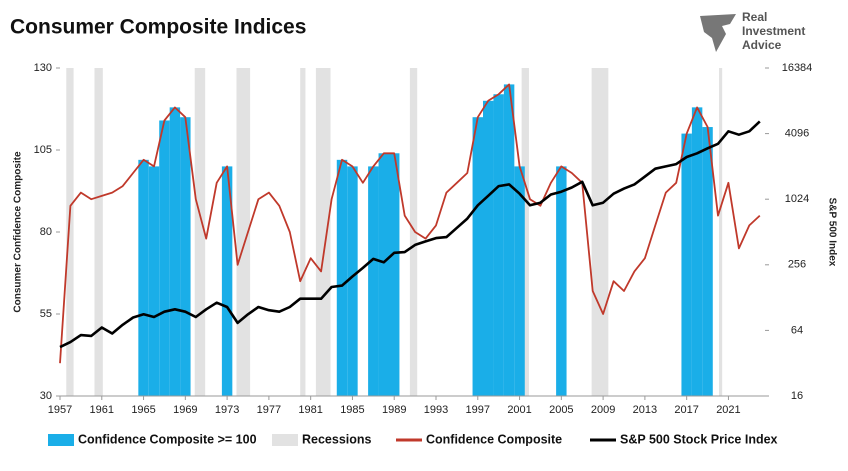  I want to click on x-tick-label: 1977, so click(269, 410).